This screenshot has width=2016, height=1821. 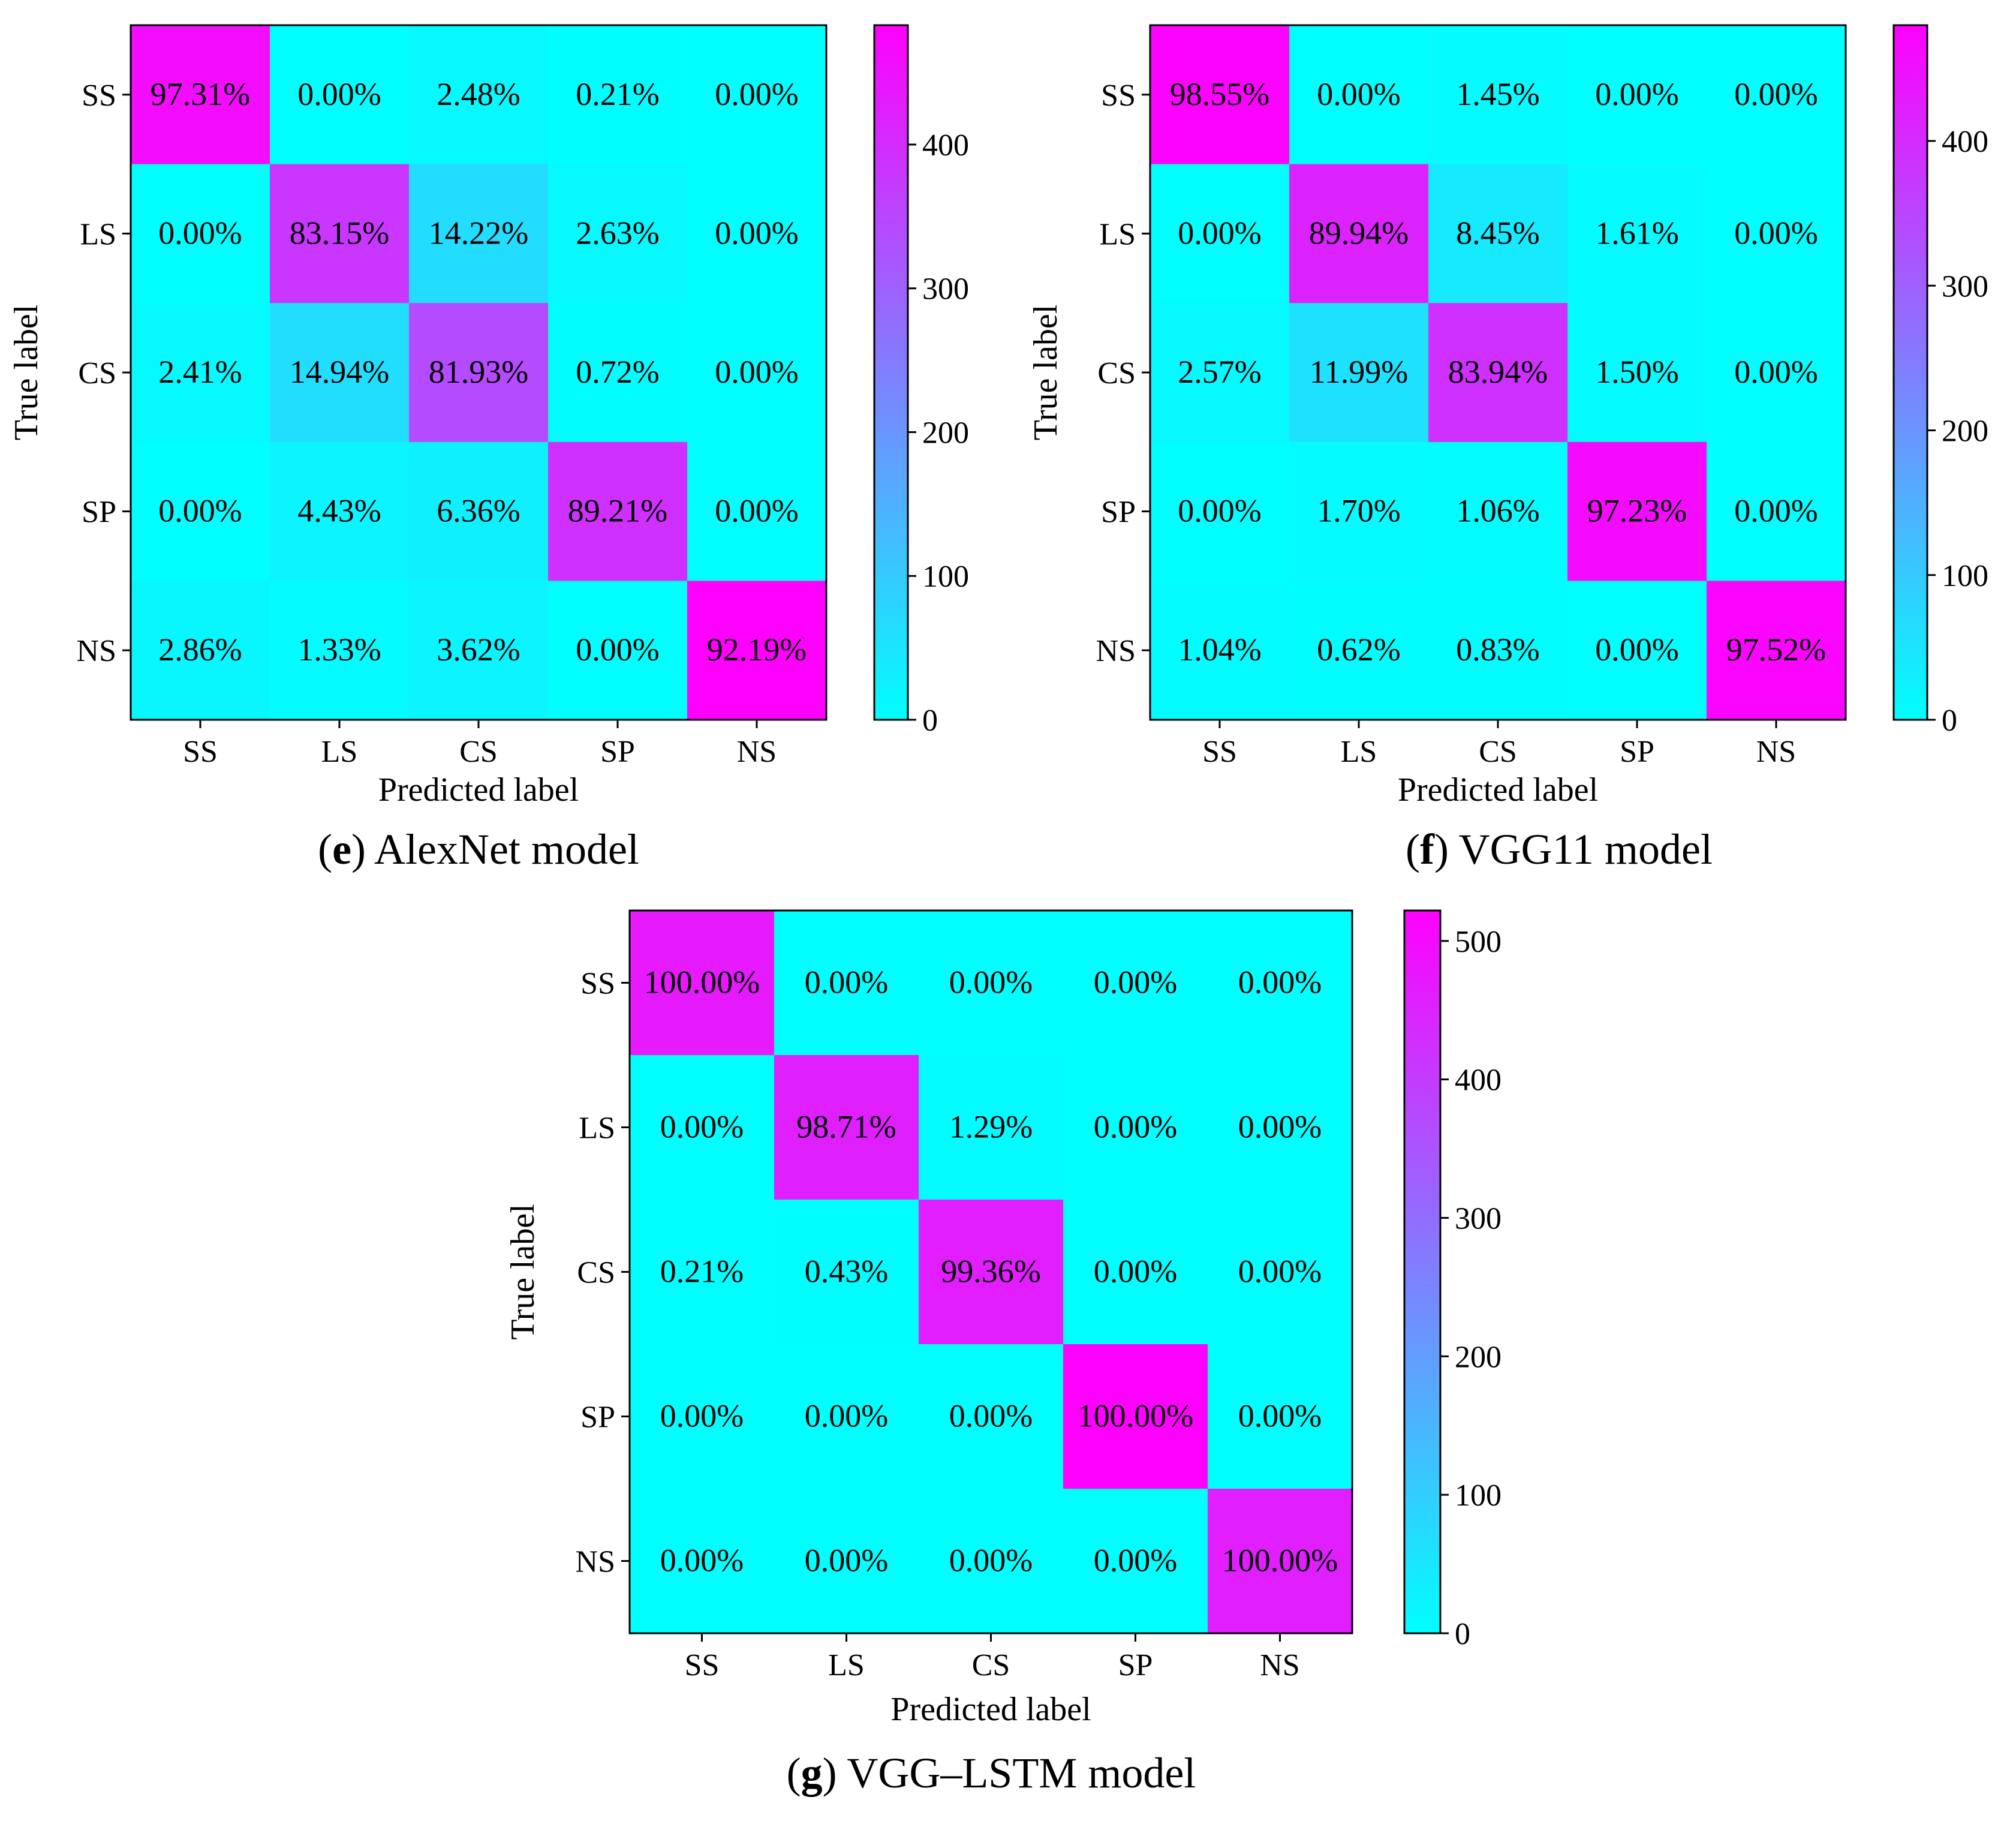 What do you see at coordinates (1280, 1665) in the screenshot?
I see `x-tick-label: NS` at bounding box center [1280, 1665].